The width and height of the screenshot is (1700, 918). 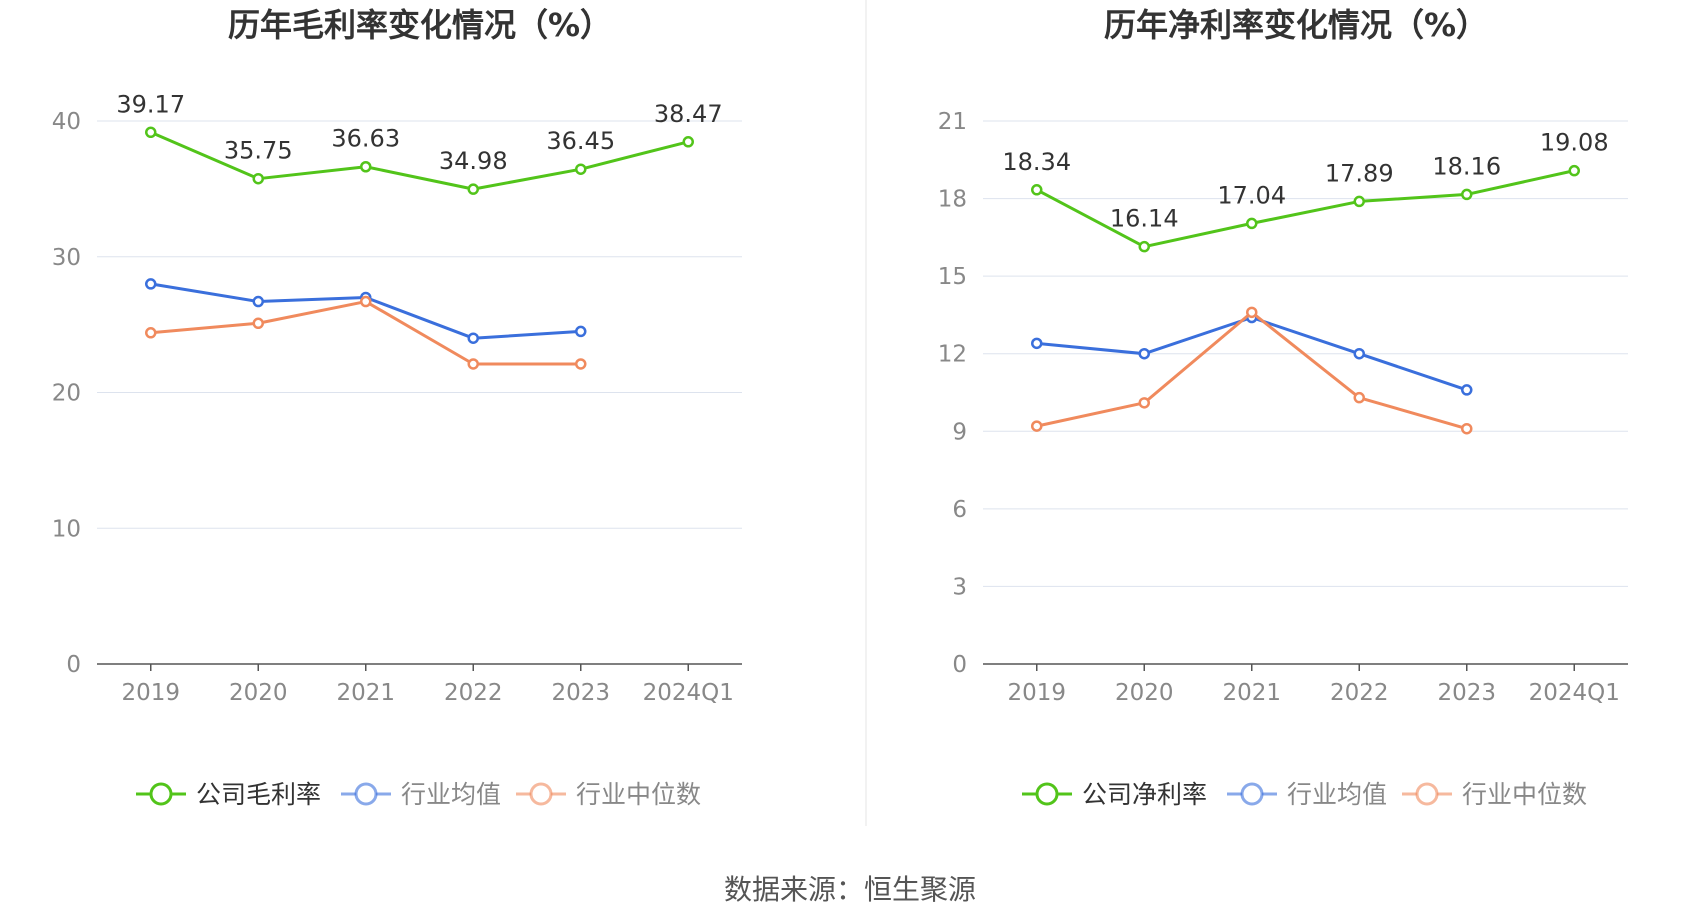 I want to click on chart1-legend-label: 行业均值, so click(x=451, y=794).